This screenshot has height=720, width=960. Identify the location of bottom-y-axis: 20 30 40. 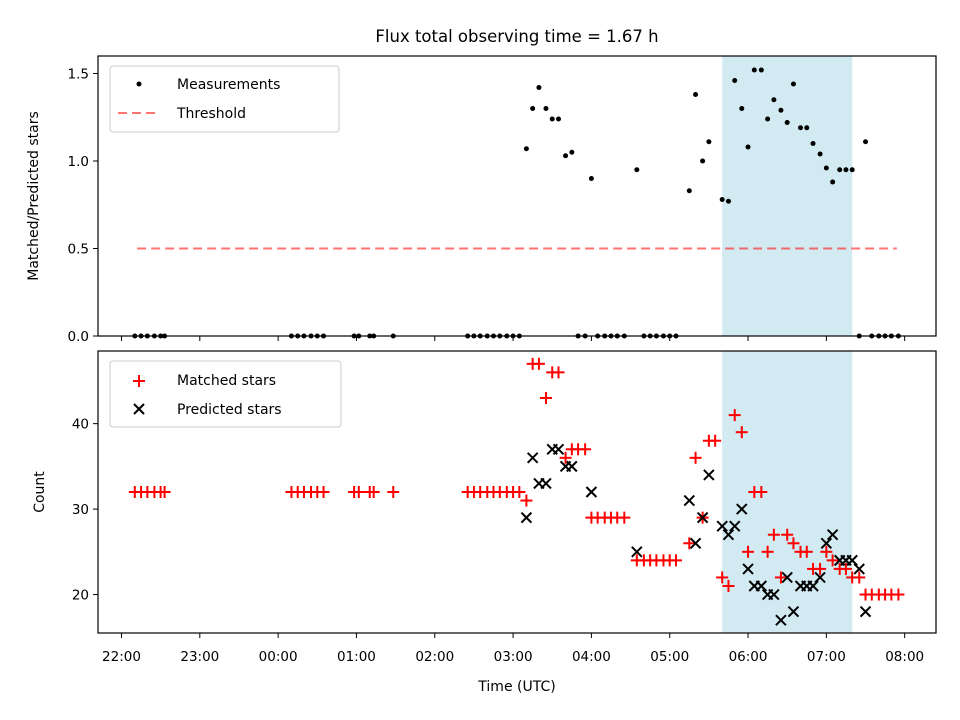
(85, 510).